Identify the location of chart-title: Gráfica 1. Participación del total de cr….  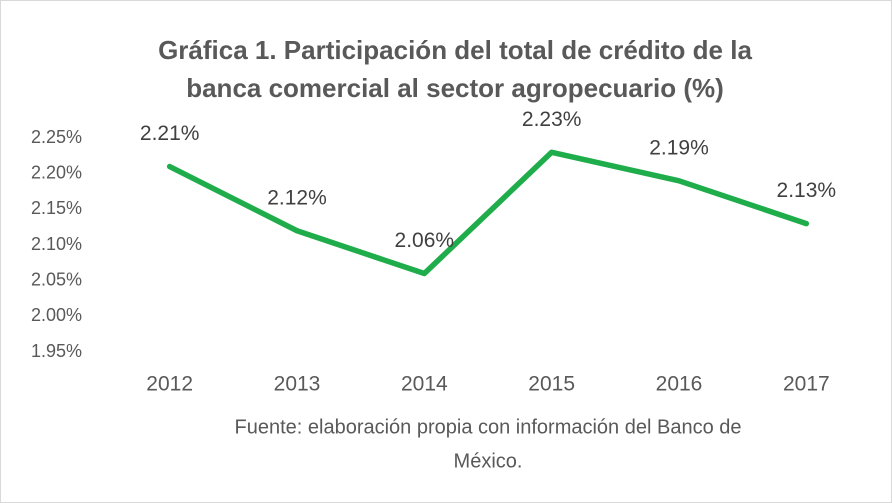
(455, 50).